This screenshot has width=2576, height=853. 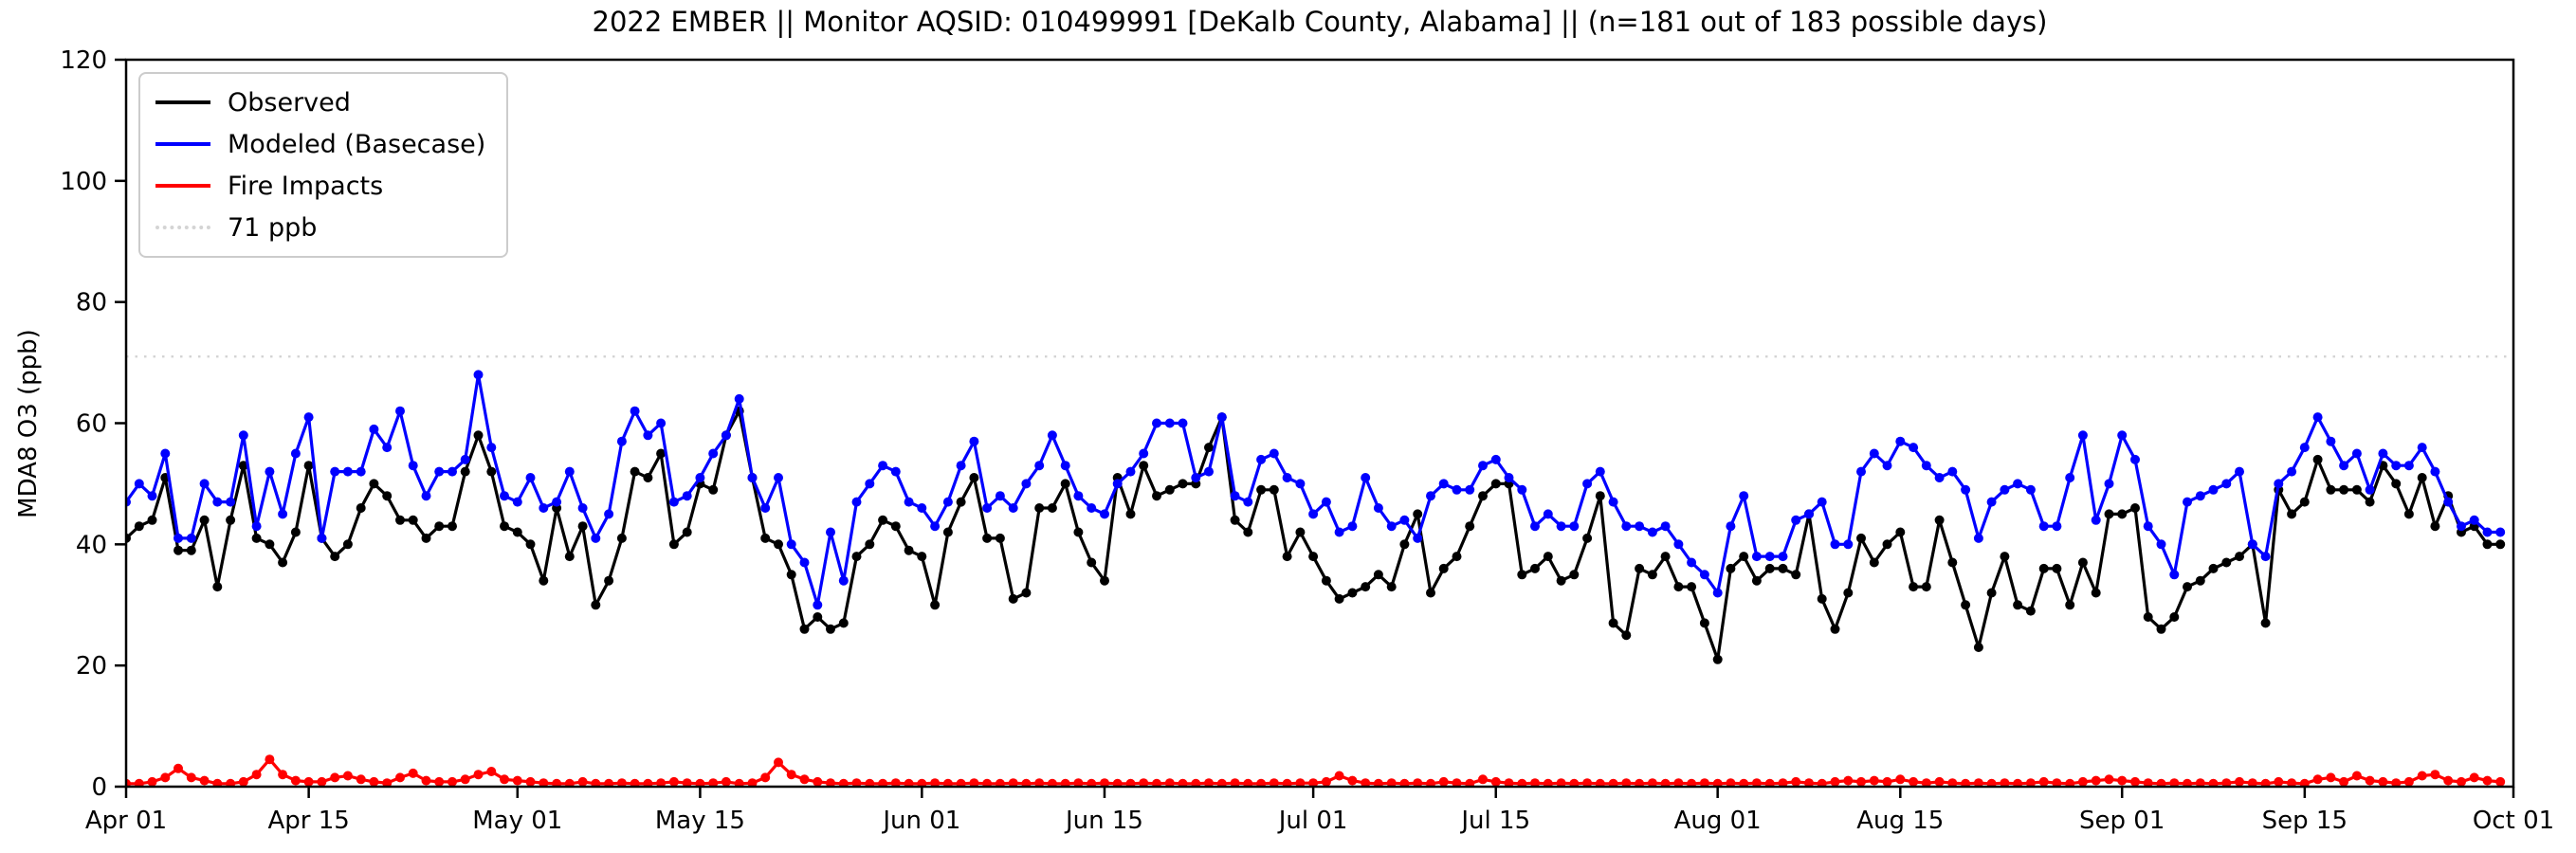 I want to click on observed-line-swatch-icon, so click(x=182, y=102).